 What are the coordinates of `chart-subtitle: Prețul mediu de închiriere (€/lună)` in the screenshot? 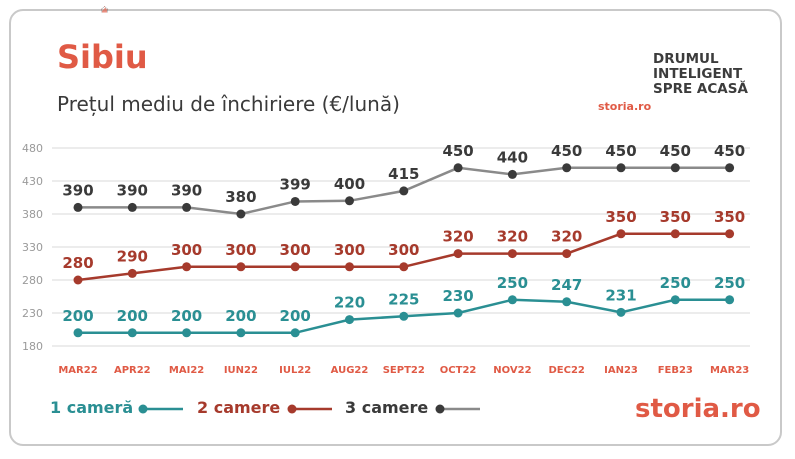 It's located at (228, 104).